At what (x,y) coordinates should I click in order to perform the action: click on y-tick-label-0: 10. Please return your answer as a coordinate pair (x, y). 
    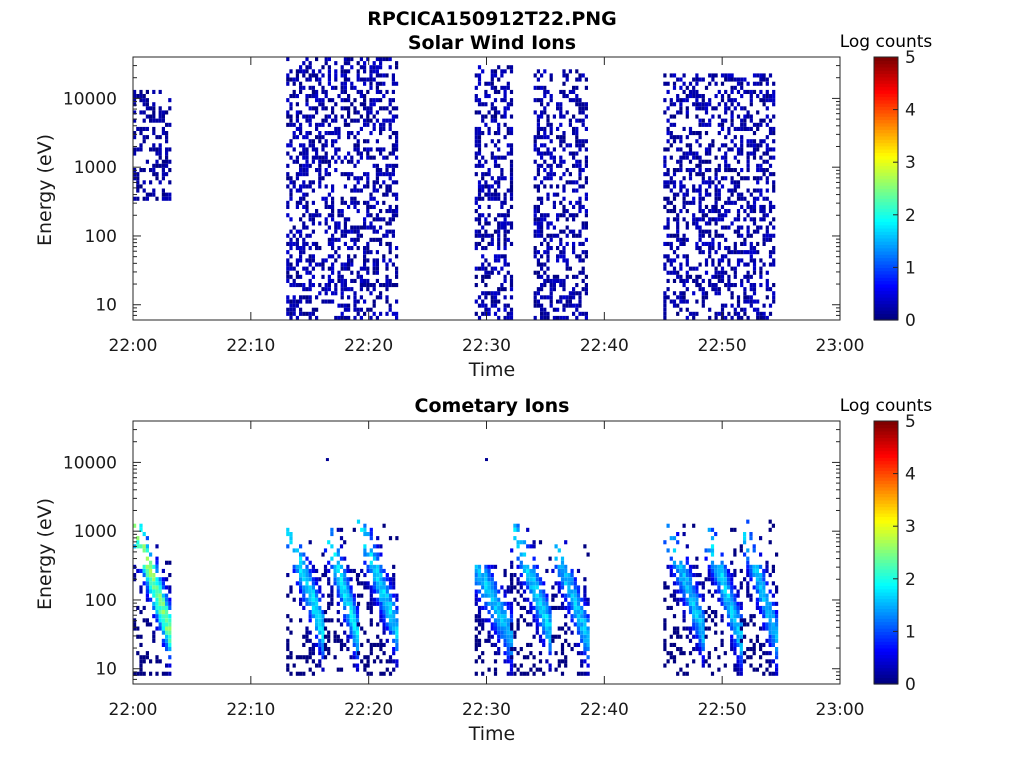
    Looking at the image, I should click on (106, 670).